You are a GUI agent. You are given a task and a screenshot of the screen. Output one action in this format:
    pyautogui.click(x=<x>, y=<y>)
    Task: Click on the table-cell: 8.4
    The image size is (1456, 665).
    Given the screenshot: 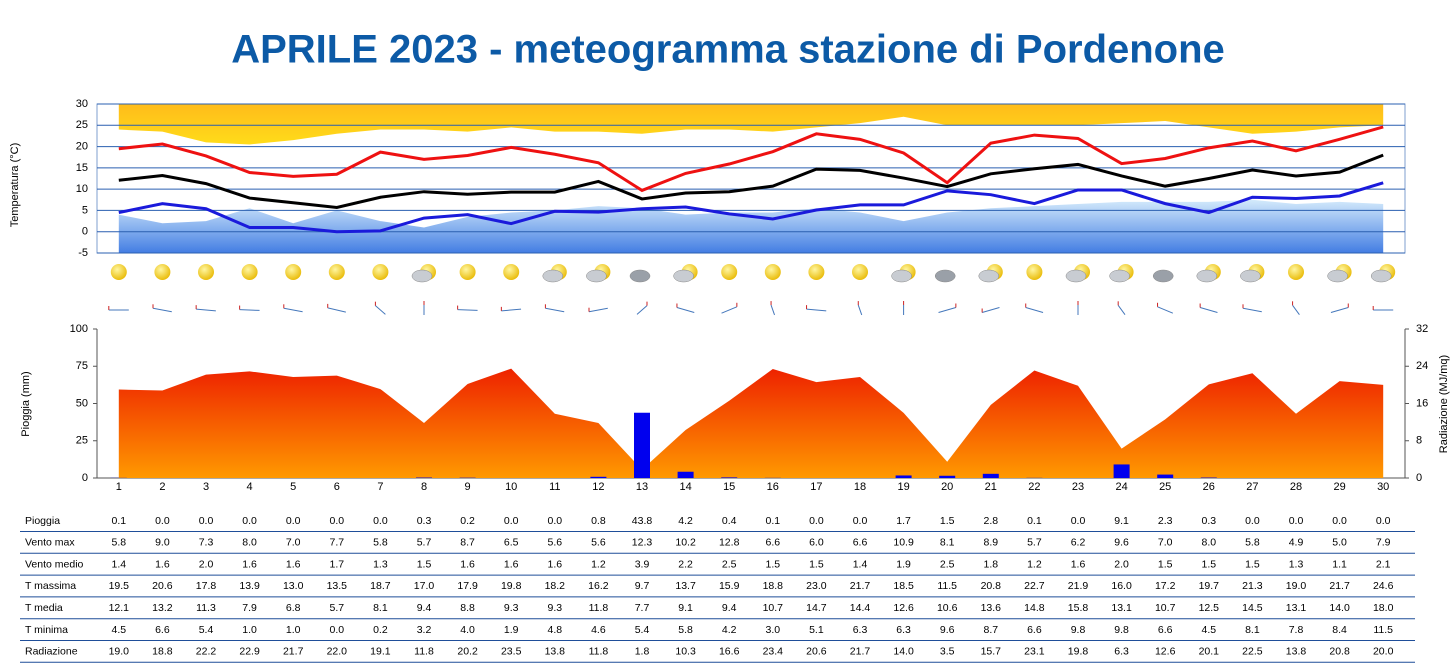 What is the action you would take?
    pyautogui.click(x=1339, y=630)
    